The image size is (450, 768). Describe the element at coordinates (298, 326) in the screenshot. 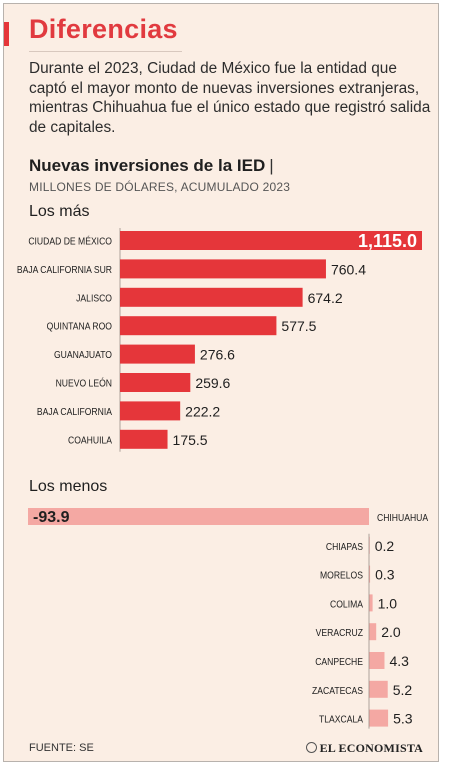

I see `data-label: 577.5` at that location.